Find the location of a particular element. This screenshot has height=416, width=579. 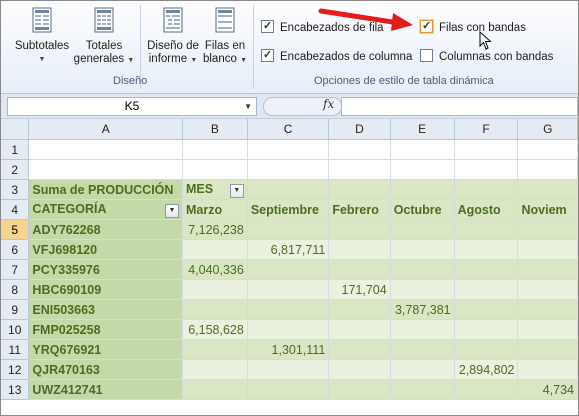

encabezados-columna-option: Encabezados de columna is located at coordinates (336, 56).